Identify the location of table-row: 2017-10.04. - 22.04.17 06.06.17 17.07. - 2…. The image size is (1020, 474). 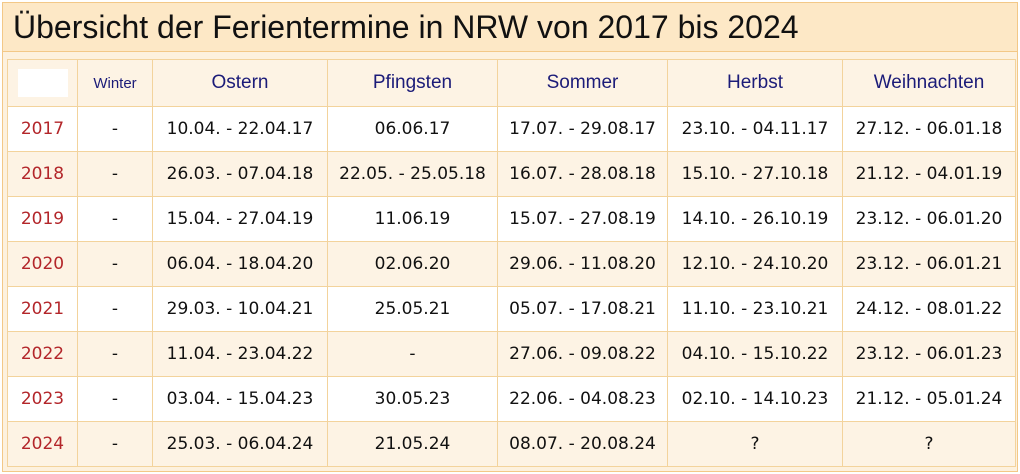
(511, 129).